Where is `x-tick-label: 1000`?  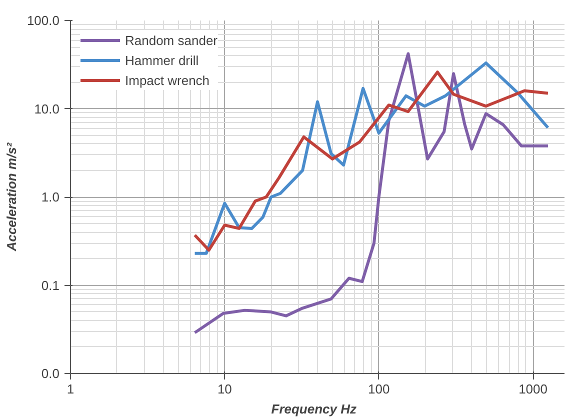 x-tick-label: 1000 is located at coordinates (533, 389).